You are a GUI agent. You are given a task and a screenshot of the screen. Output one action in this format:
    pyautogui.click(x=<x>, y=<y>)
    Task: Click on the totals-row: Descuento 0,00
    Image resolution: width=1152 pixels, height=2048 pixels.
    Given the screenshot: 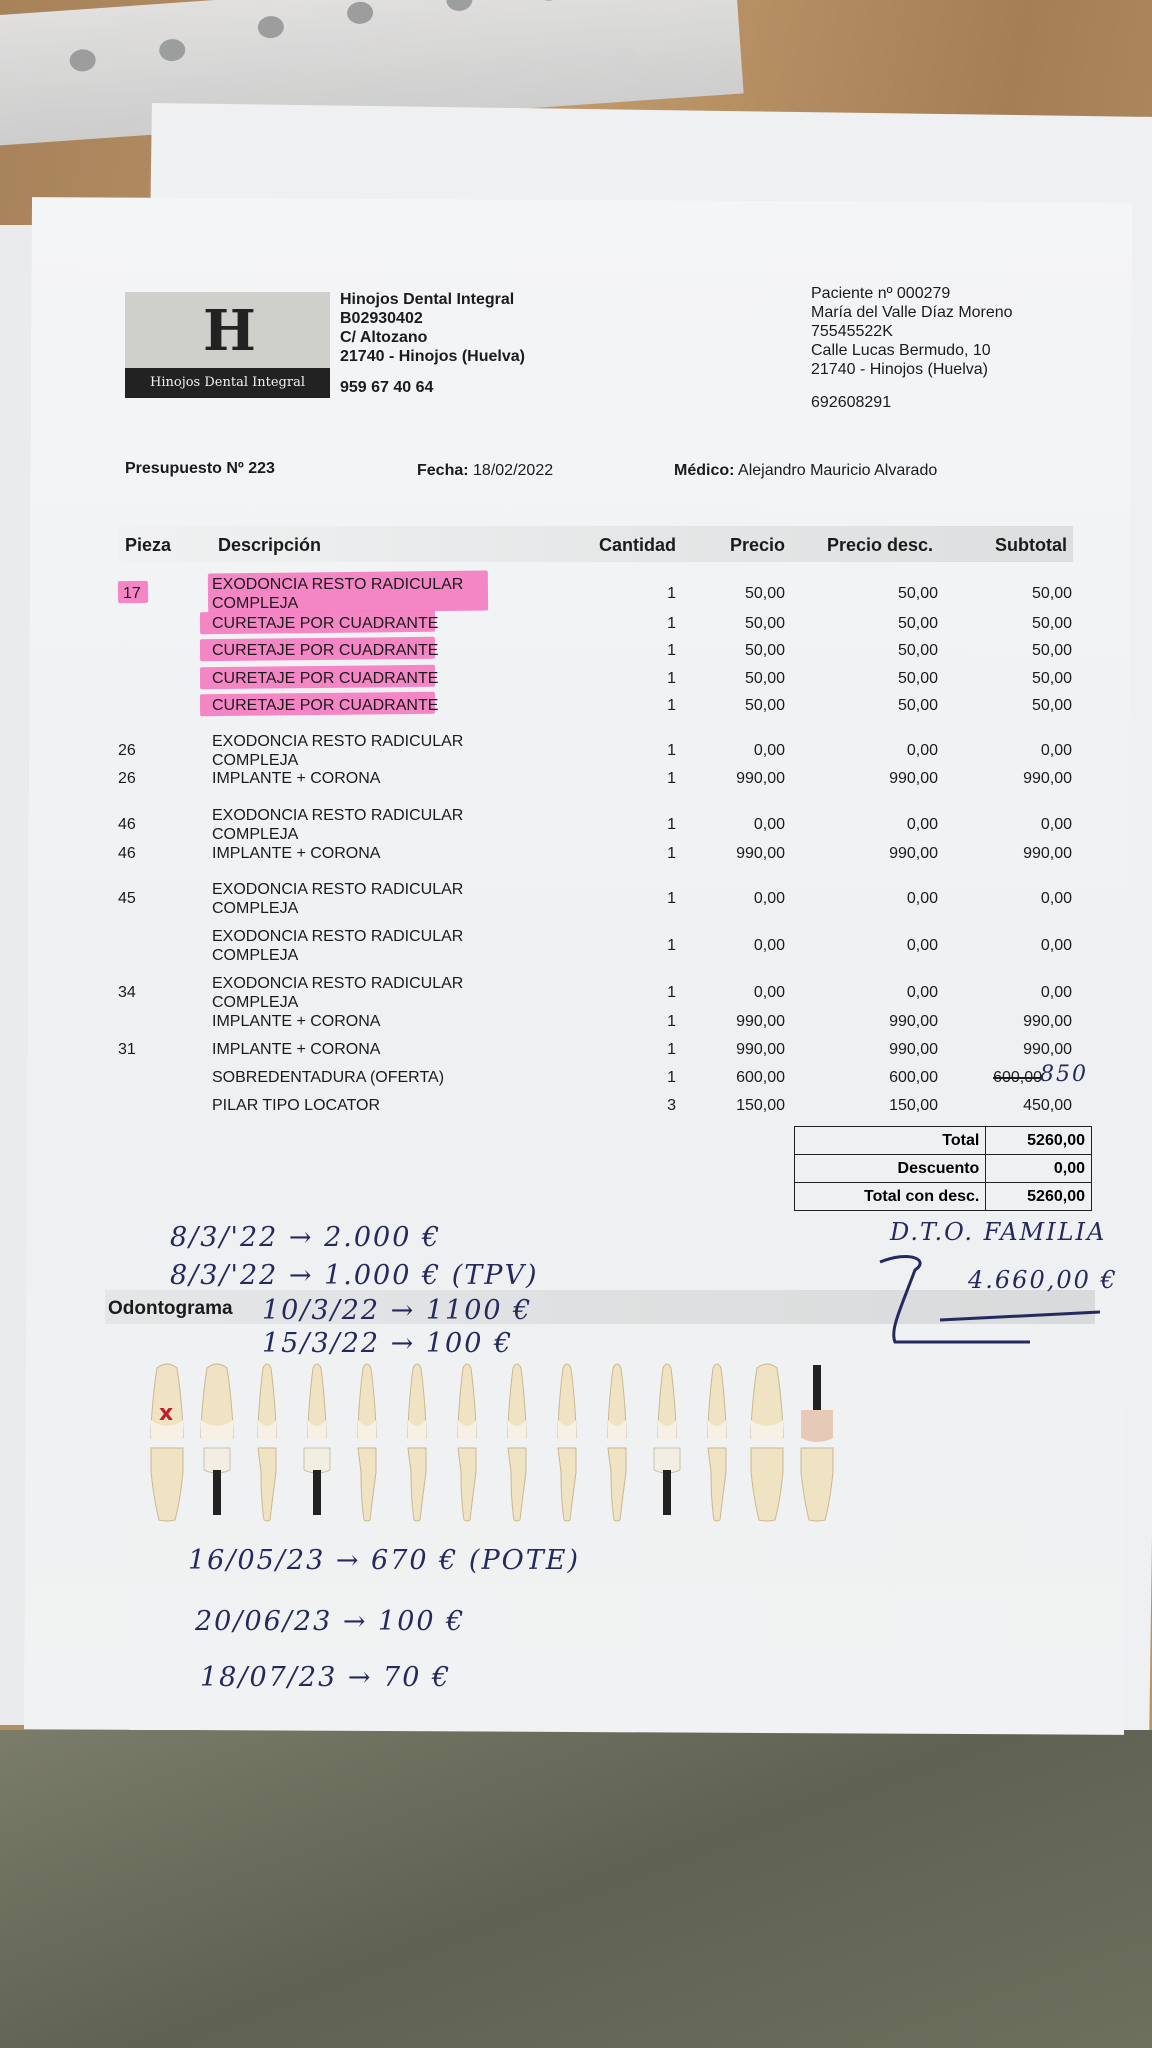 What is the action you would take?
    pyautogui.click(x=942, y=1168)
    